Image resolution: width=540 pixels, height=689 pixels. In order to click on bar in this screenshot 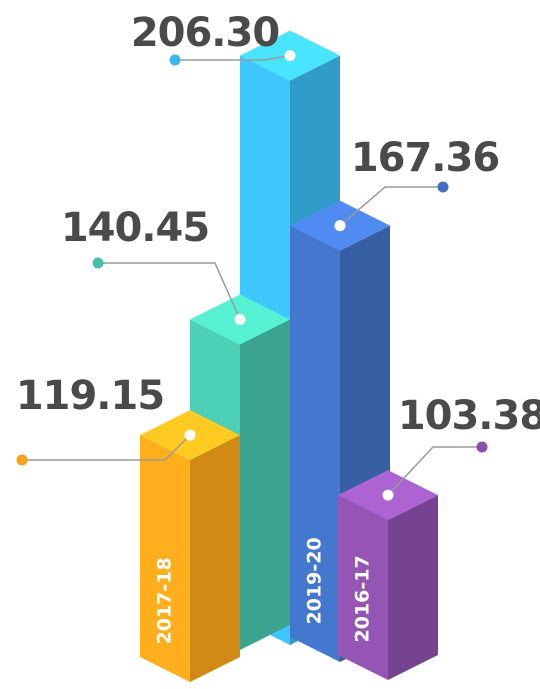, I will do `click(388, 575)`.